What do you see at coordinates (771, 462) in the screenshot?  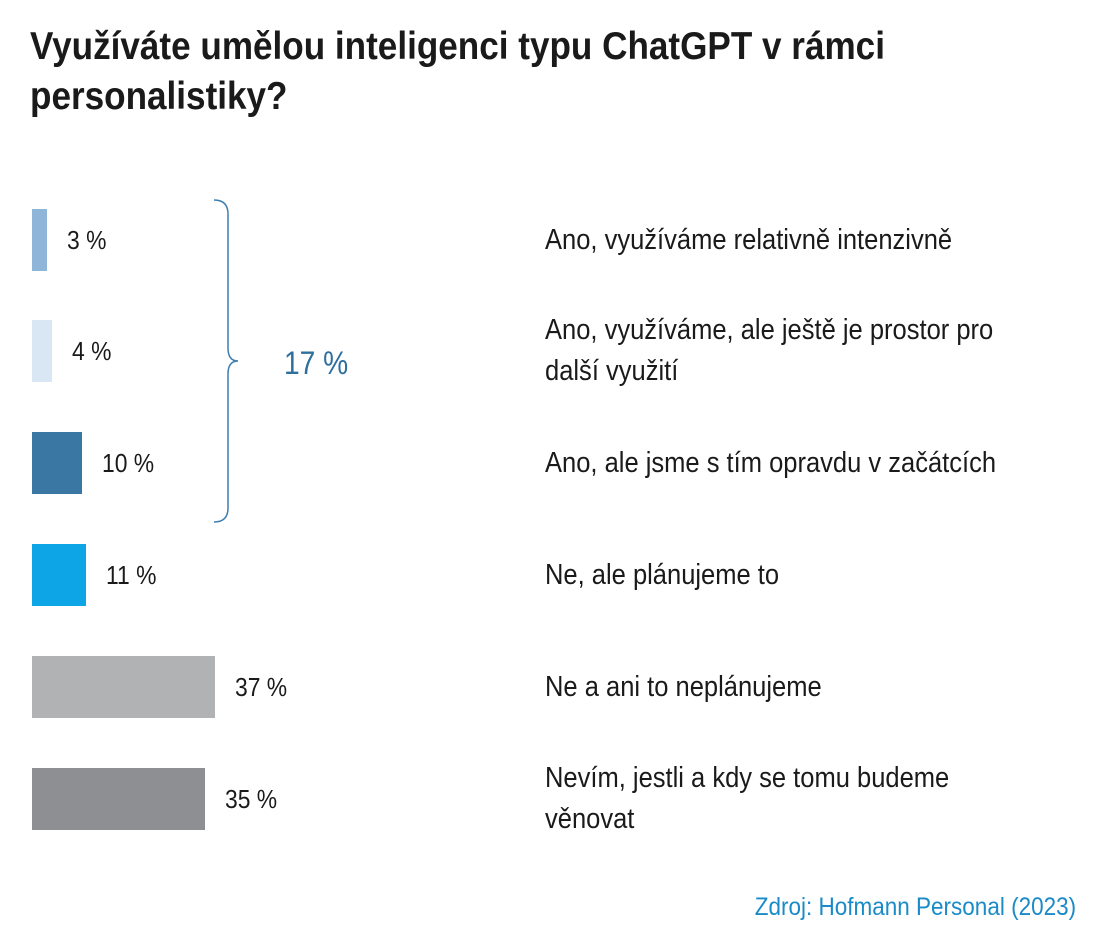 I see `category-label: Ano, ale jsme s tím opravdu v začátcích` at bounding box center [771, 462].